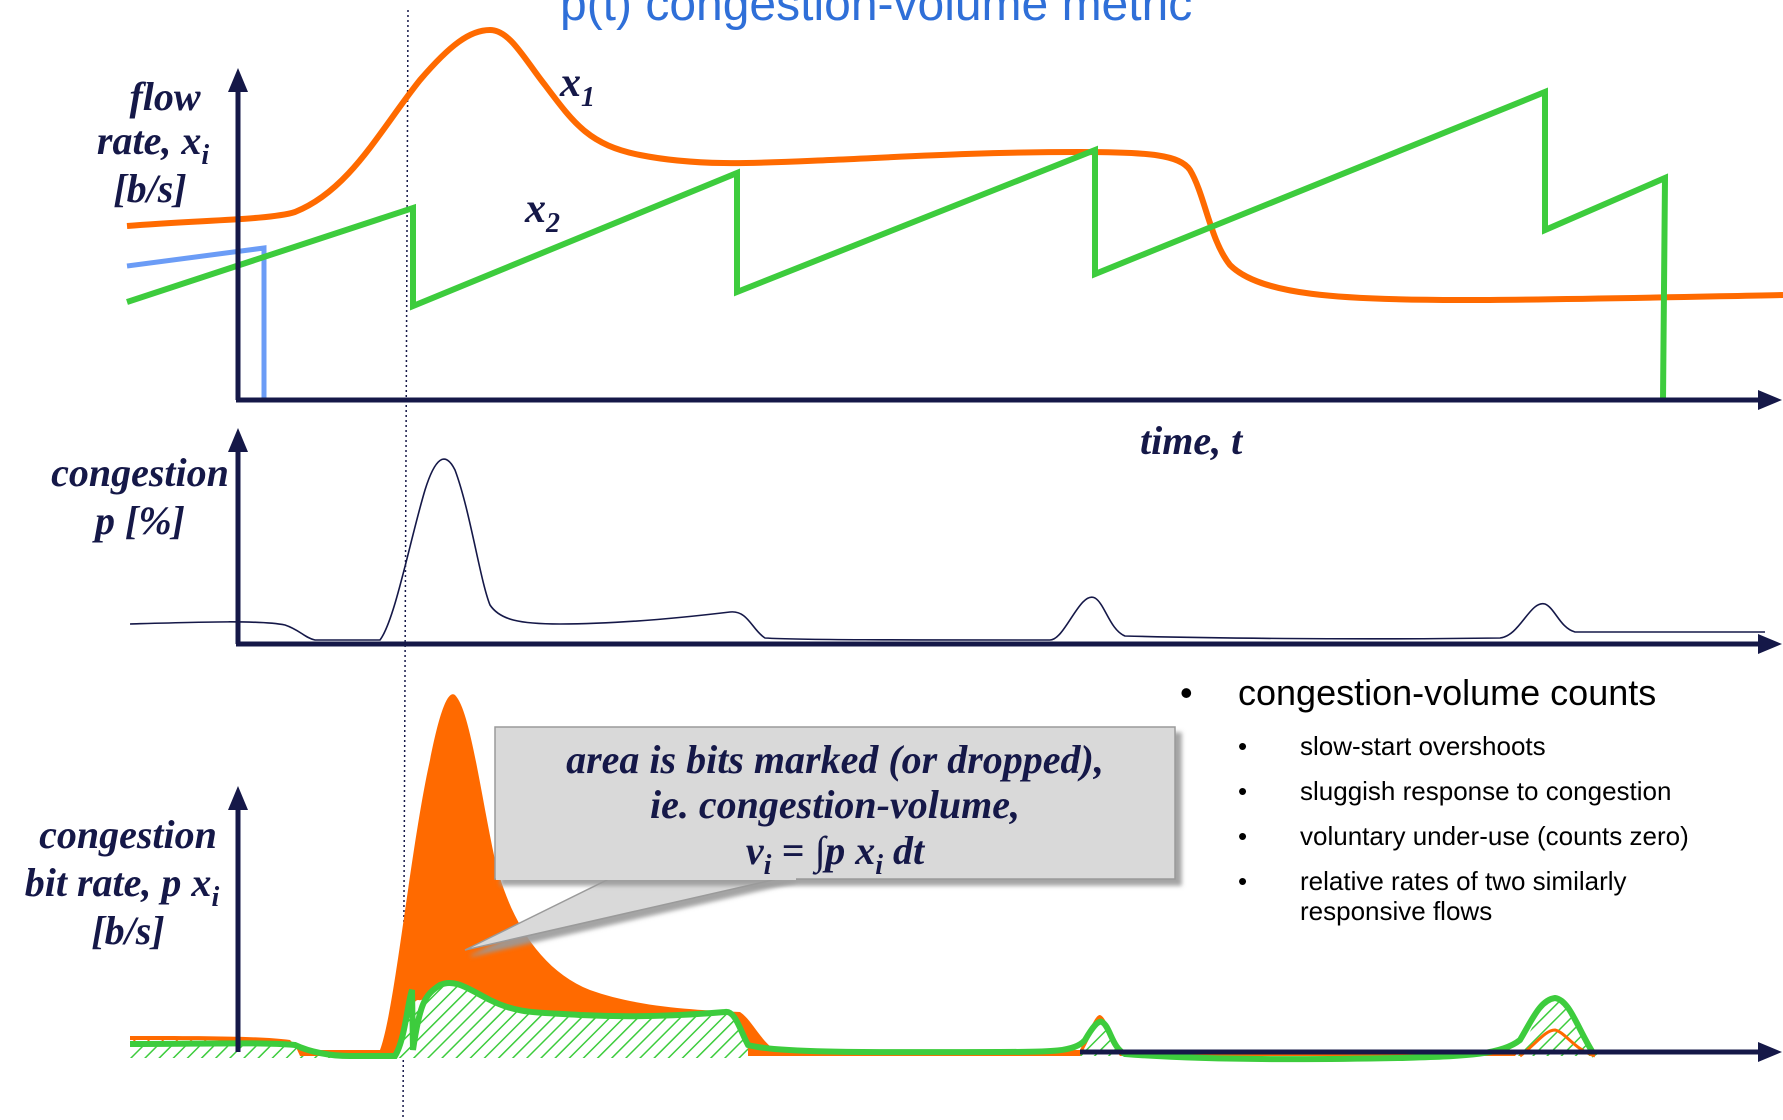 The image size is (1783, 1120). What do you see at coordinates (439, 1020) in the screenshot?
I see `x2-congestion-volume-area` at bounding box center [439, 1020].